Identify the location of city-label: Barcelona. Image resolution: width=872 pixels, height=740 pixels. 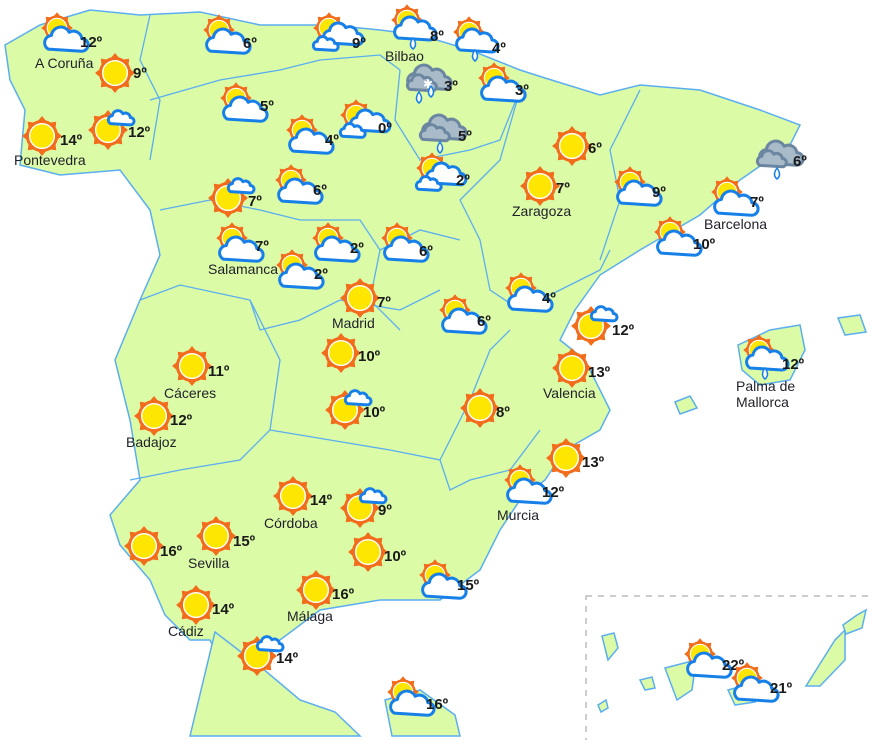
(736, 224).